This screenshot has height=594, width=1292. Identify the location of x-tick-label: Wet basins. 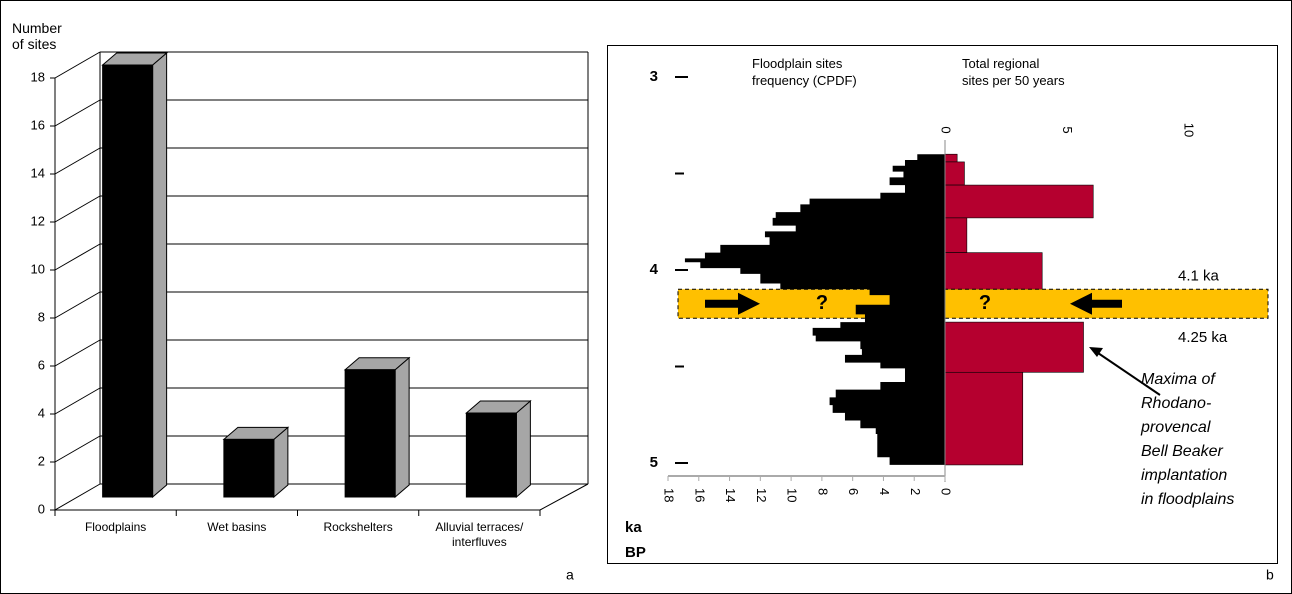
(237, 527).